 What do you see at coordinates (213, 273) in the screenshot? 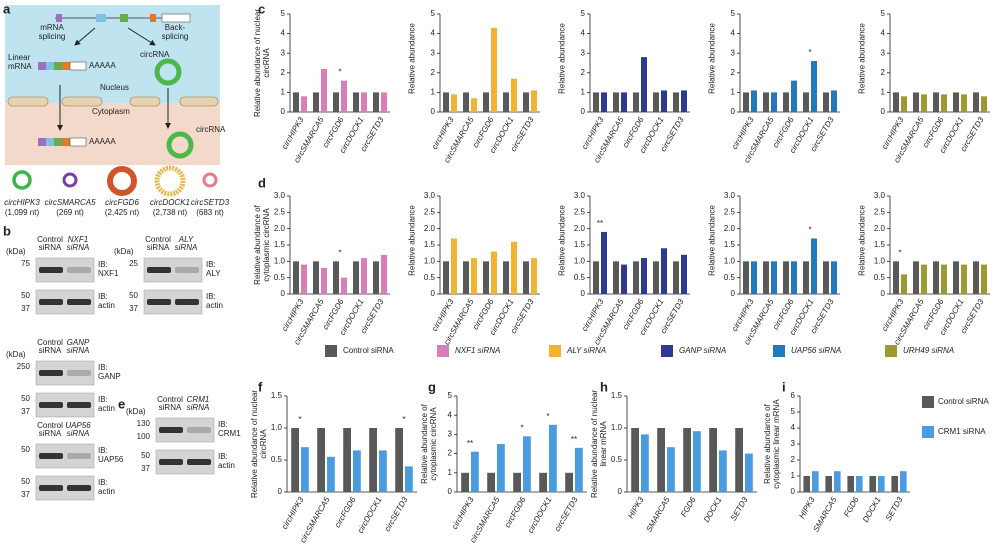
I see `ib-label: ALY` at bounding box center [213, 273].